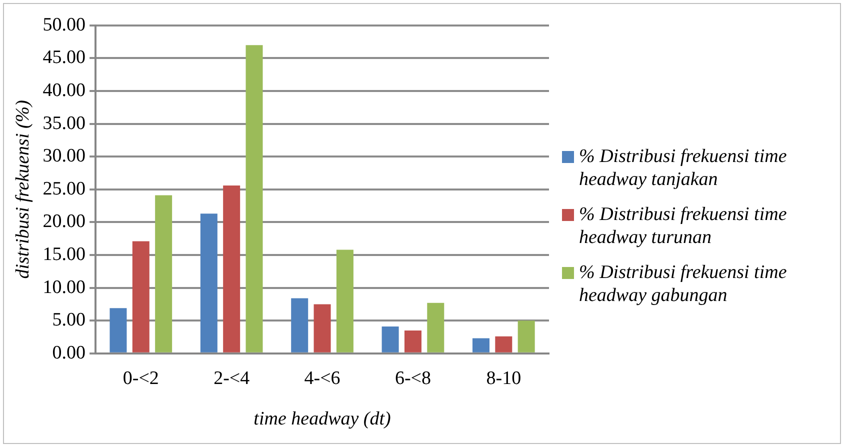 The width and height of the screenshot is (844, 447). What do you see at coordinates (64, 221) in the screenshot?
I see `y-tick-label: 20.00` at bounding box center [64, 221].